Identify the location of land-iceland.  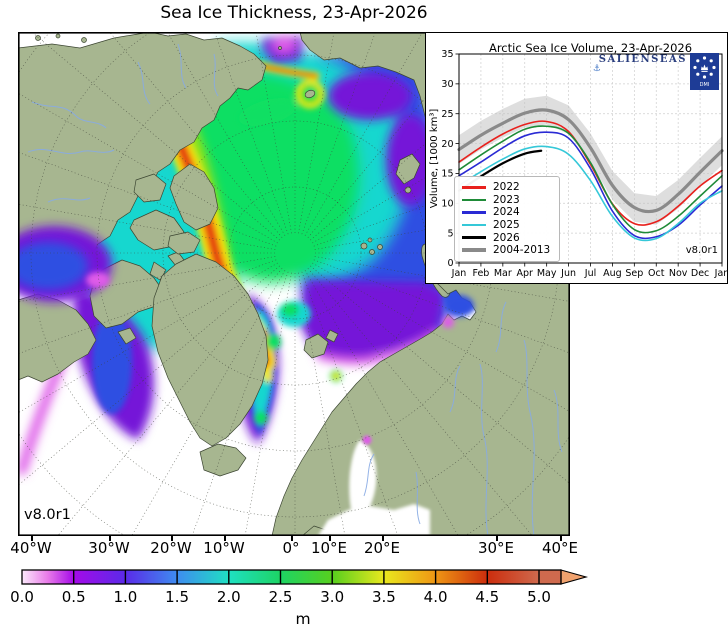
(223, 460).